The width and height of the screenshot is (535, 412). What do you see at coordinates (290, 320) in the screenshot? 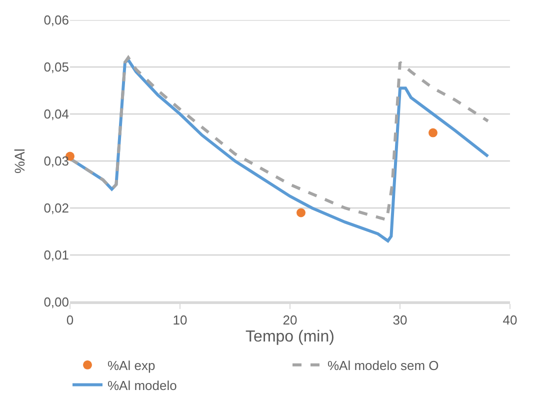
I see `x-tick-label: 20` at bounding box center [290, 320].